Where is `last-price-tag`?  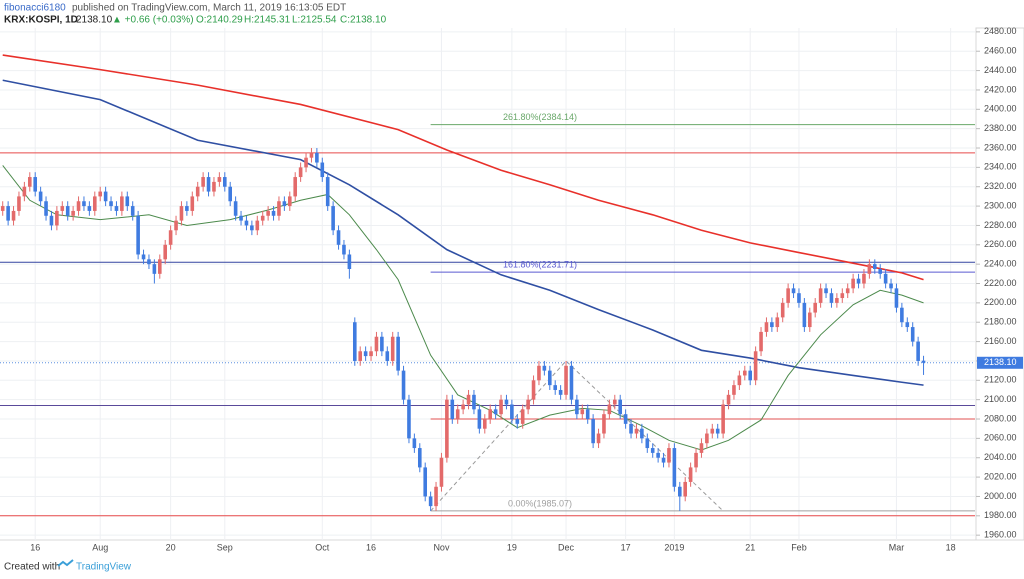
last-price-tag is located at coordinates (1000, 362).